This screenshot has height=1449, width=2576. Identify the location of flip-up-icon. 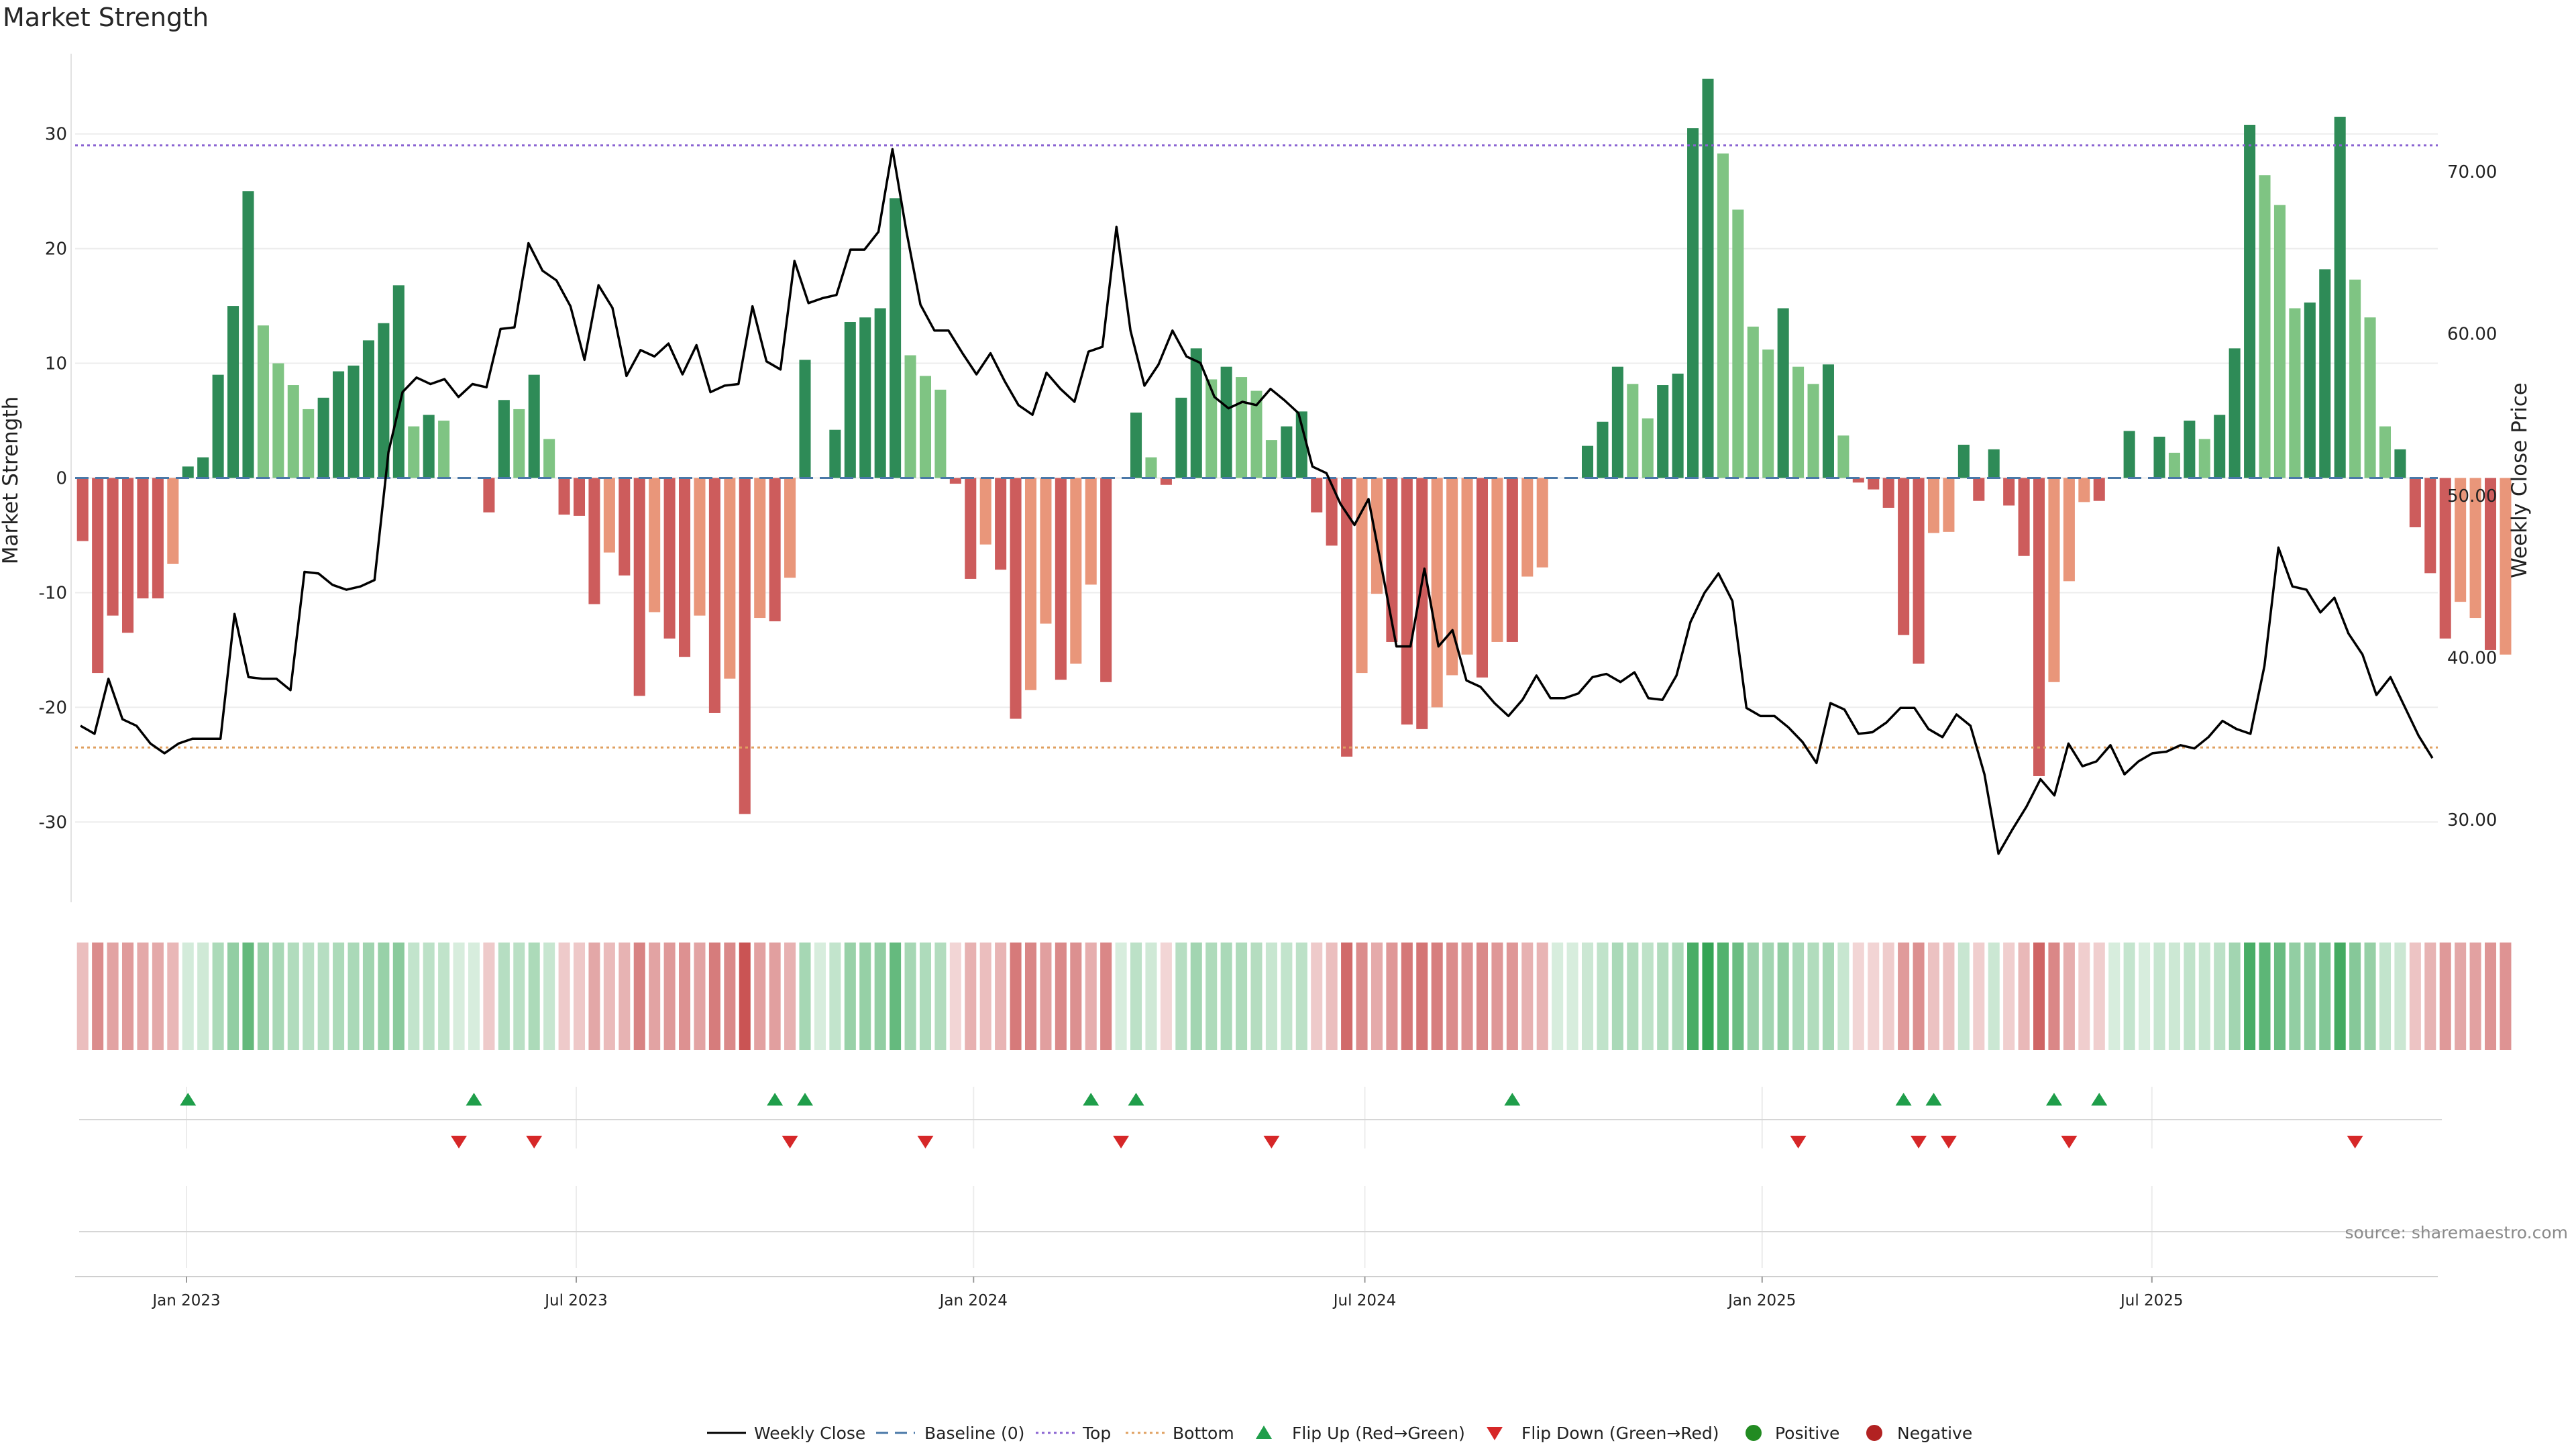
(1264, 1432).